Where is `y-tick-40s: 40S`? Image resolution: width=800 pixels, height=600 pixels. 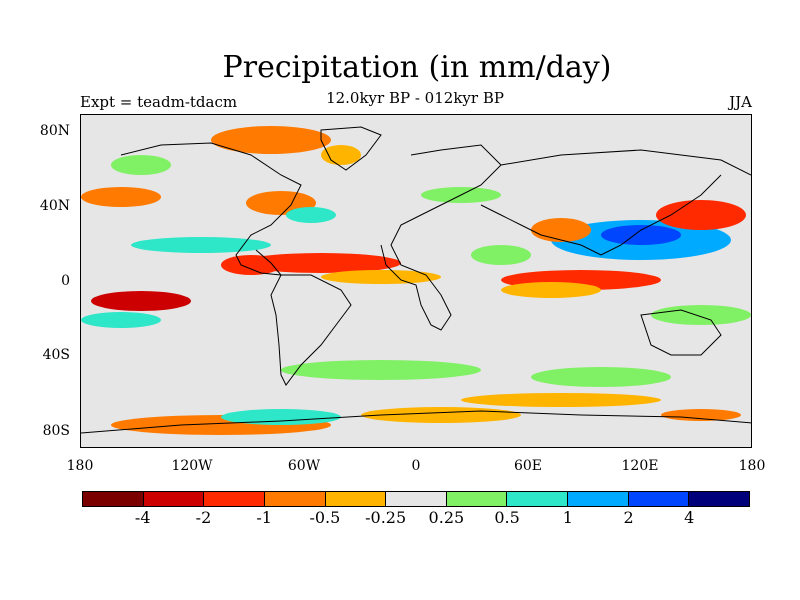
y-tick-40s: 40S is located at coordinates (56, 355).